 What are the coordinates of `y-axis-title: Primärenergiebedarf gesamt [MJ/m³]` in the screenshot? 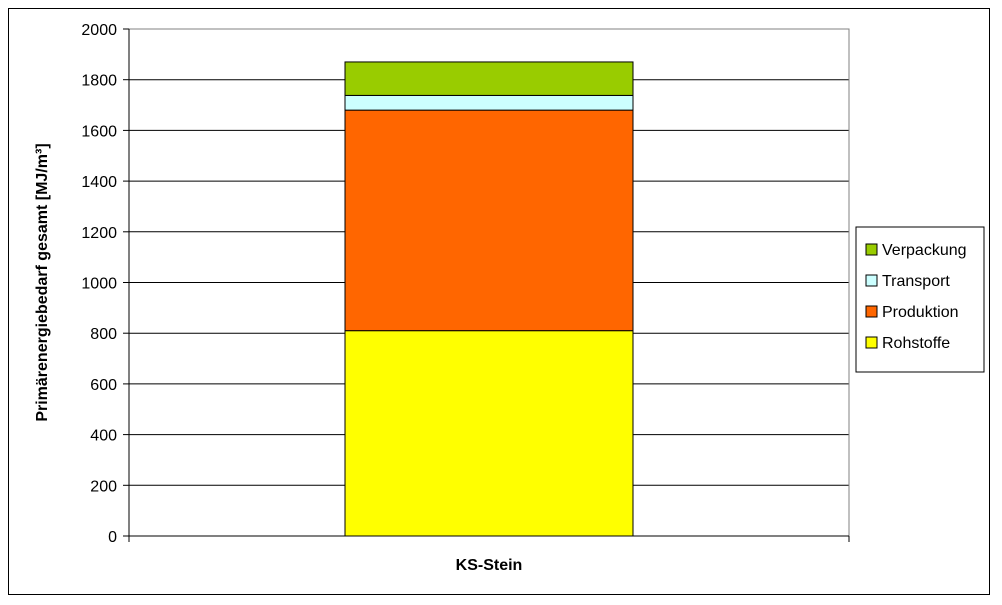 It's located at (42, 282).